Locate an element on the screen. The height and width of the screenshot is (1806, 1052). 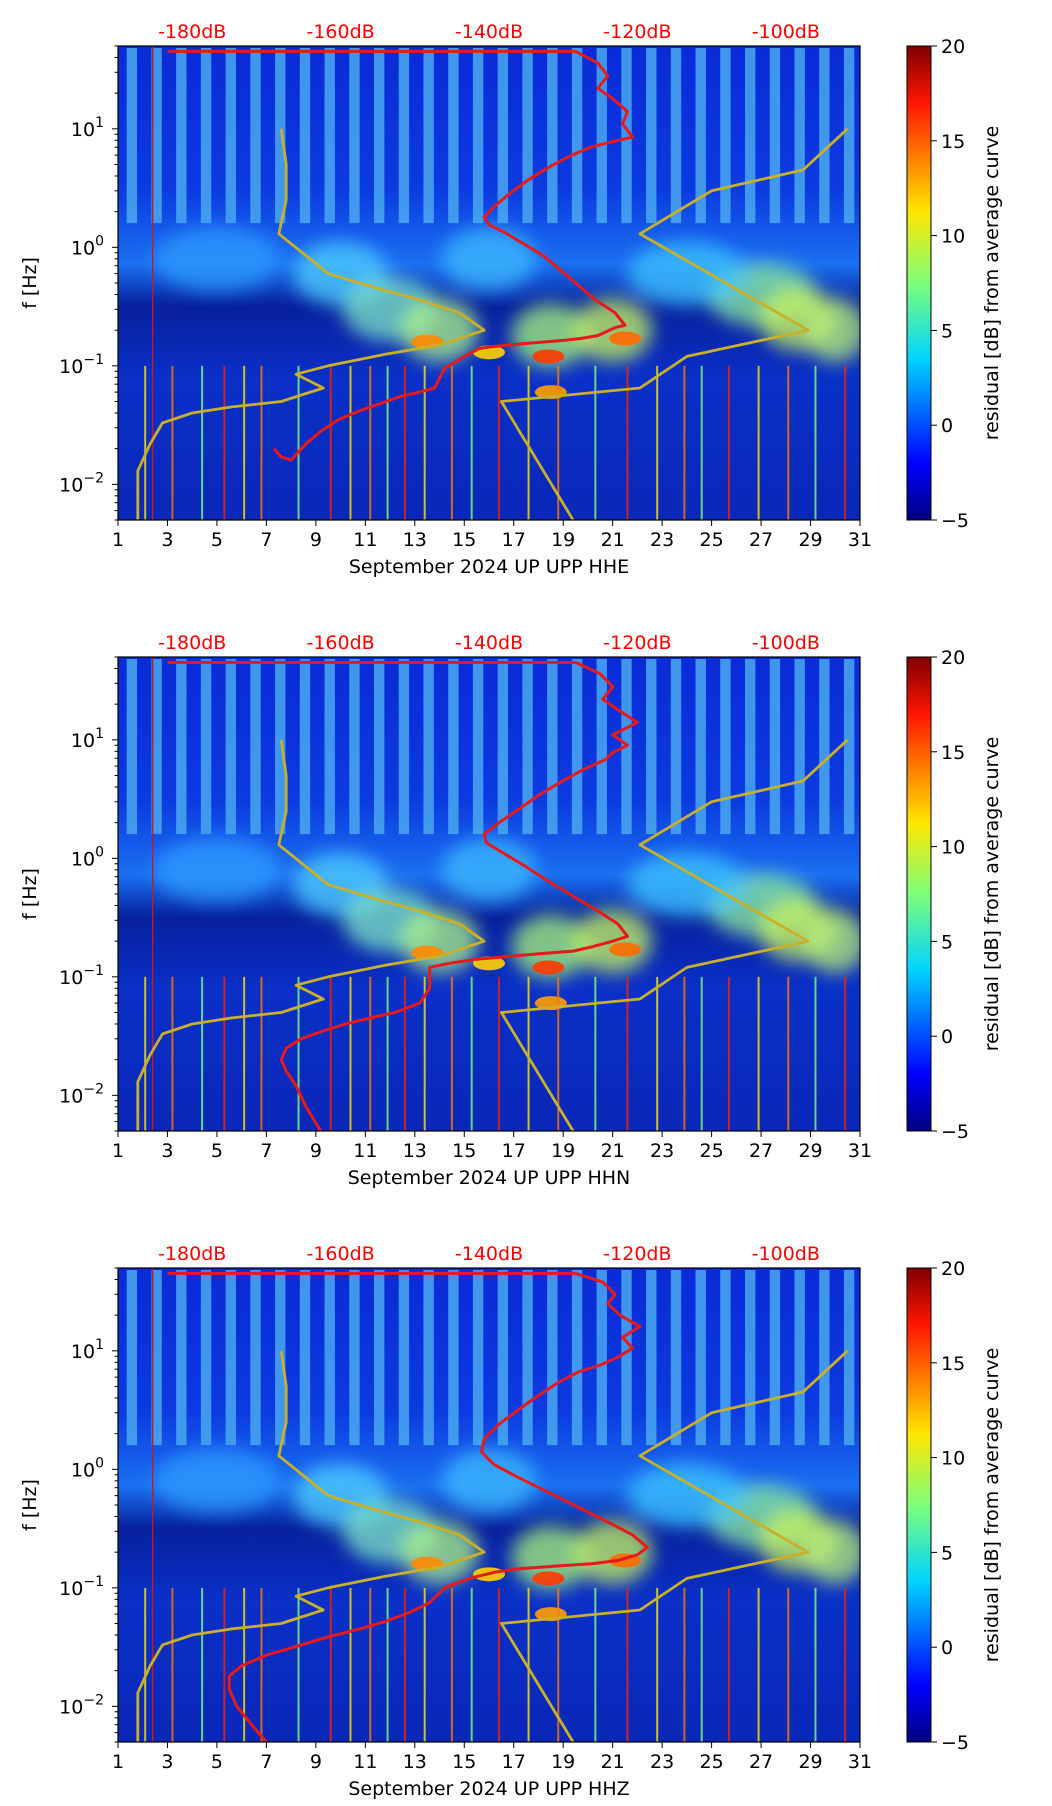
colorbar-tick-label: −5 is located at coordinates (955, 521).